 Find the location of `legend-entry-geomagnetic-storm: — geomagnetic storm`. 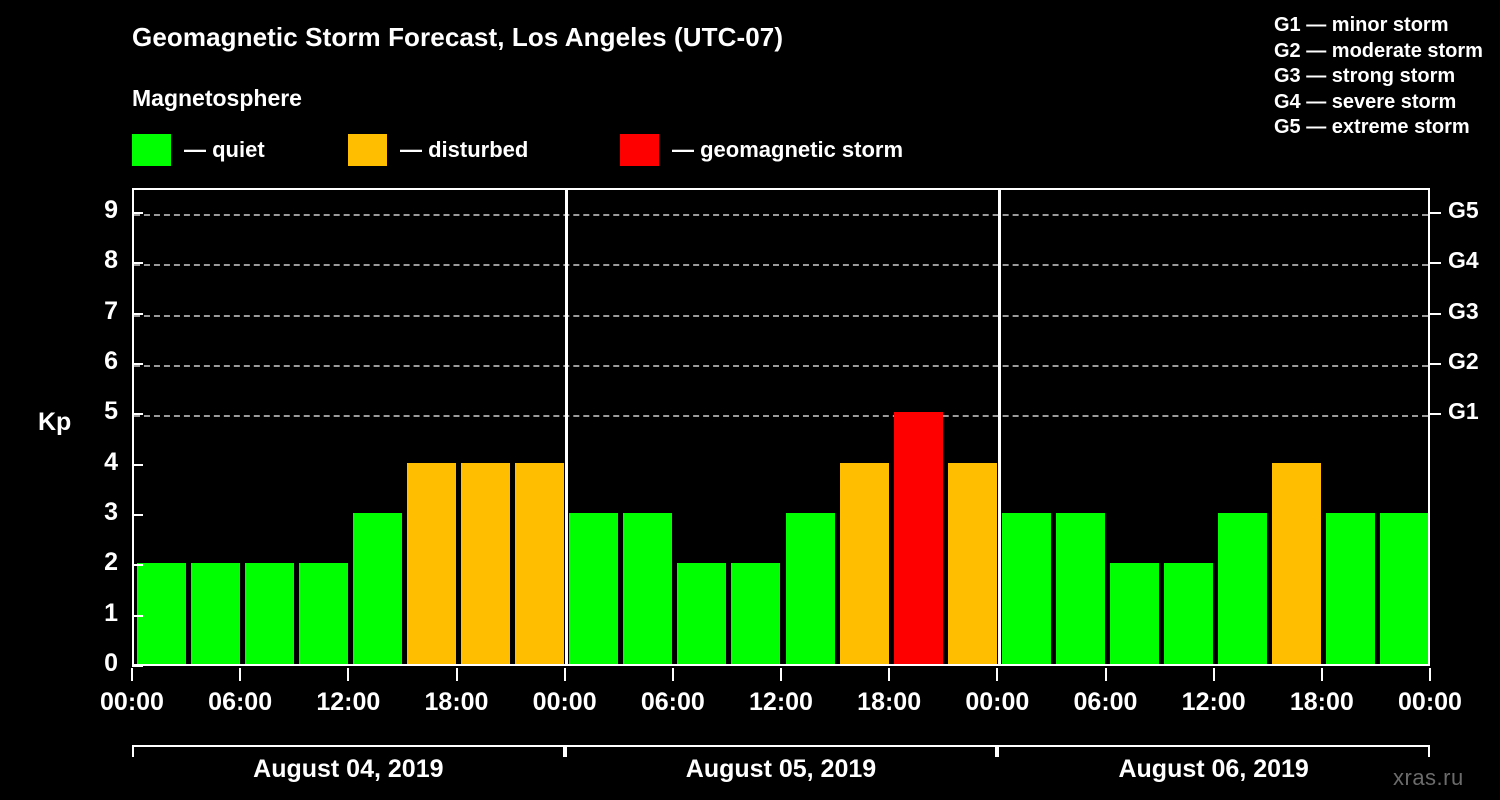

legend-entry-geomagnetic-storm: — geomagnetic storm is located at coordinates (761, 150).